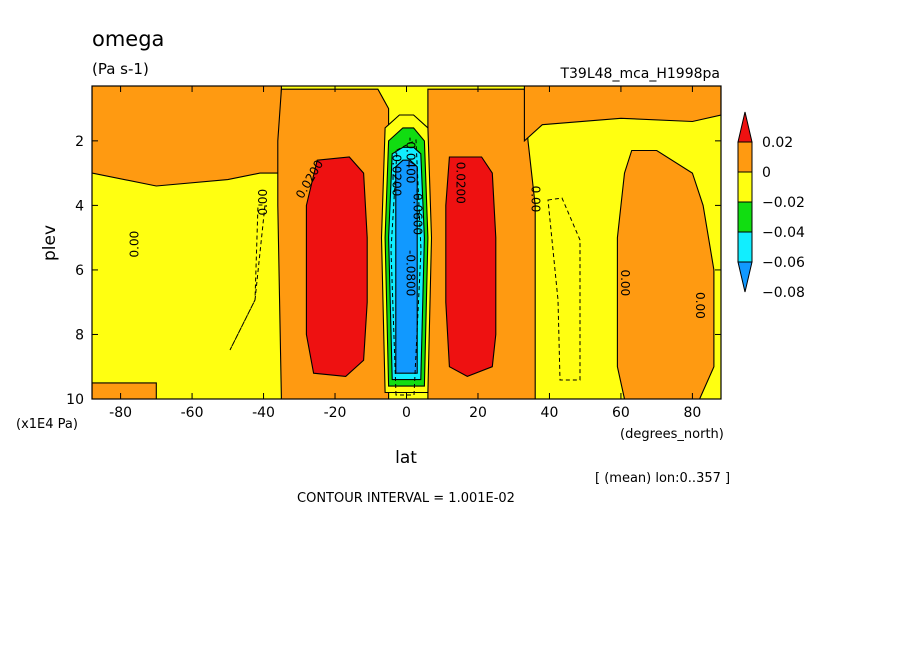  What do you see at coordinates (79, 335) in the screenshot?
I see `y-tick-label: 8` at bounding box center [79, 335].